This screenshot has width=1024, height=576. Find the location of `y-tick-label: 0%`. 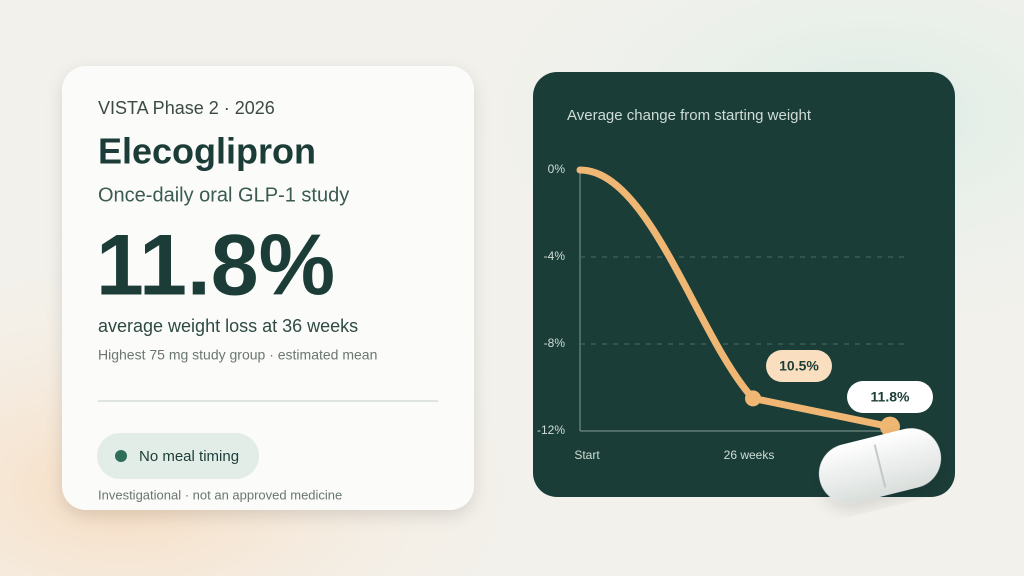

y-tick-label: 0% is located at coordinates (557, 169).